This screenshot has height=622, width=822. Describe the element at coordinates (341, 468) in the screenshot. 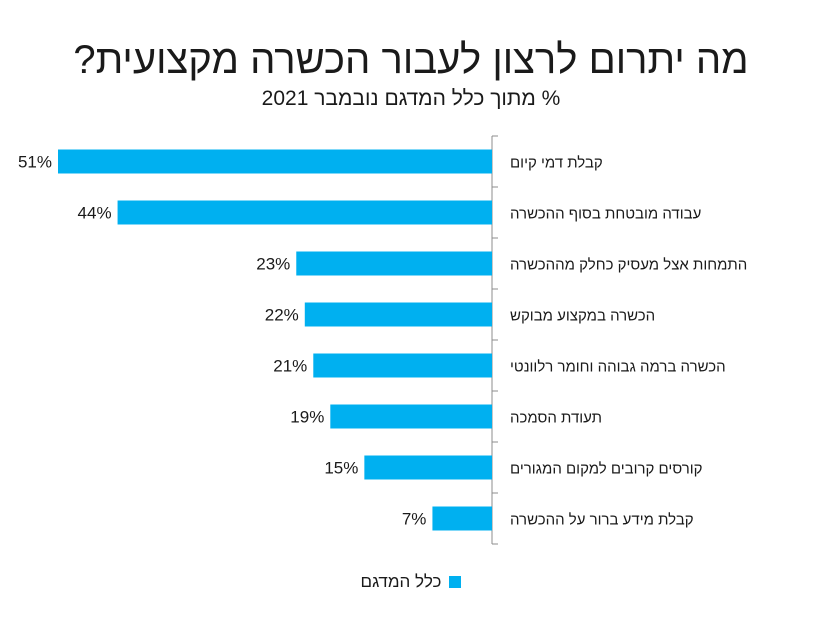

I see `data-label: 15%` at that location.